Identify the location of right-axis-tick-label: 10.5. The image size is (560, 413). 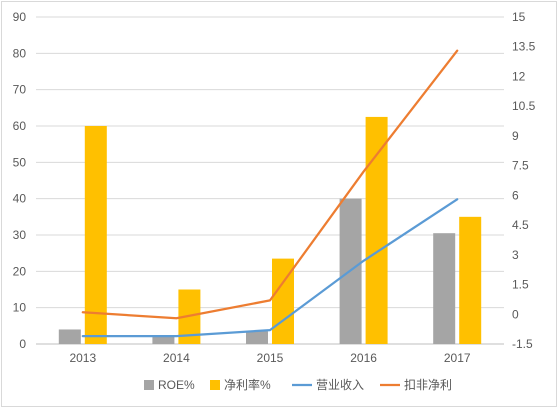
(524, 106).